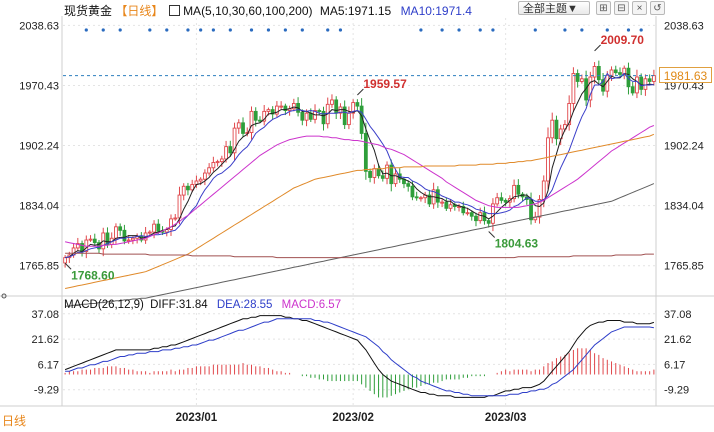 The image size is (714, 432). I want to click on price-tick-right: 1765.85, so click(684, 267).